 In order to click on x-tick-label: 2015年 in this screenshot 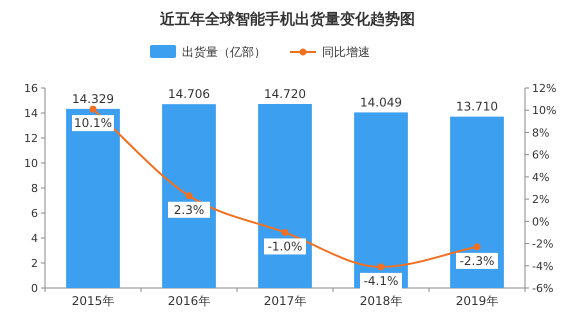, I will do `click(93, 301)`.